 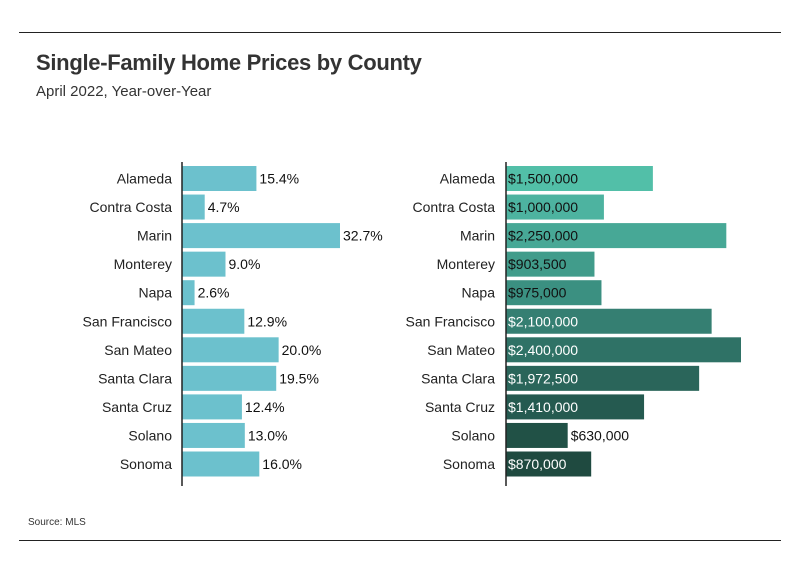 What do you see at coordinates (188, 293) in the screenshot?
I see `pct-bar-napa` at bounding box center [188, 293].